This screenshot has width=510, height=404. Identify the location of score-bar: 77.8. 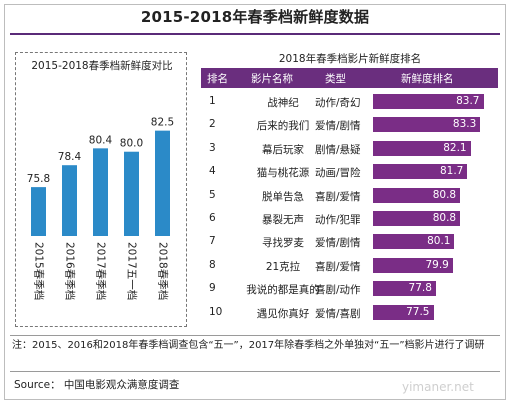
(404, 289).